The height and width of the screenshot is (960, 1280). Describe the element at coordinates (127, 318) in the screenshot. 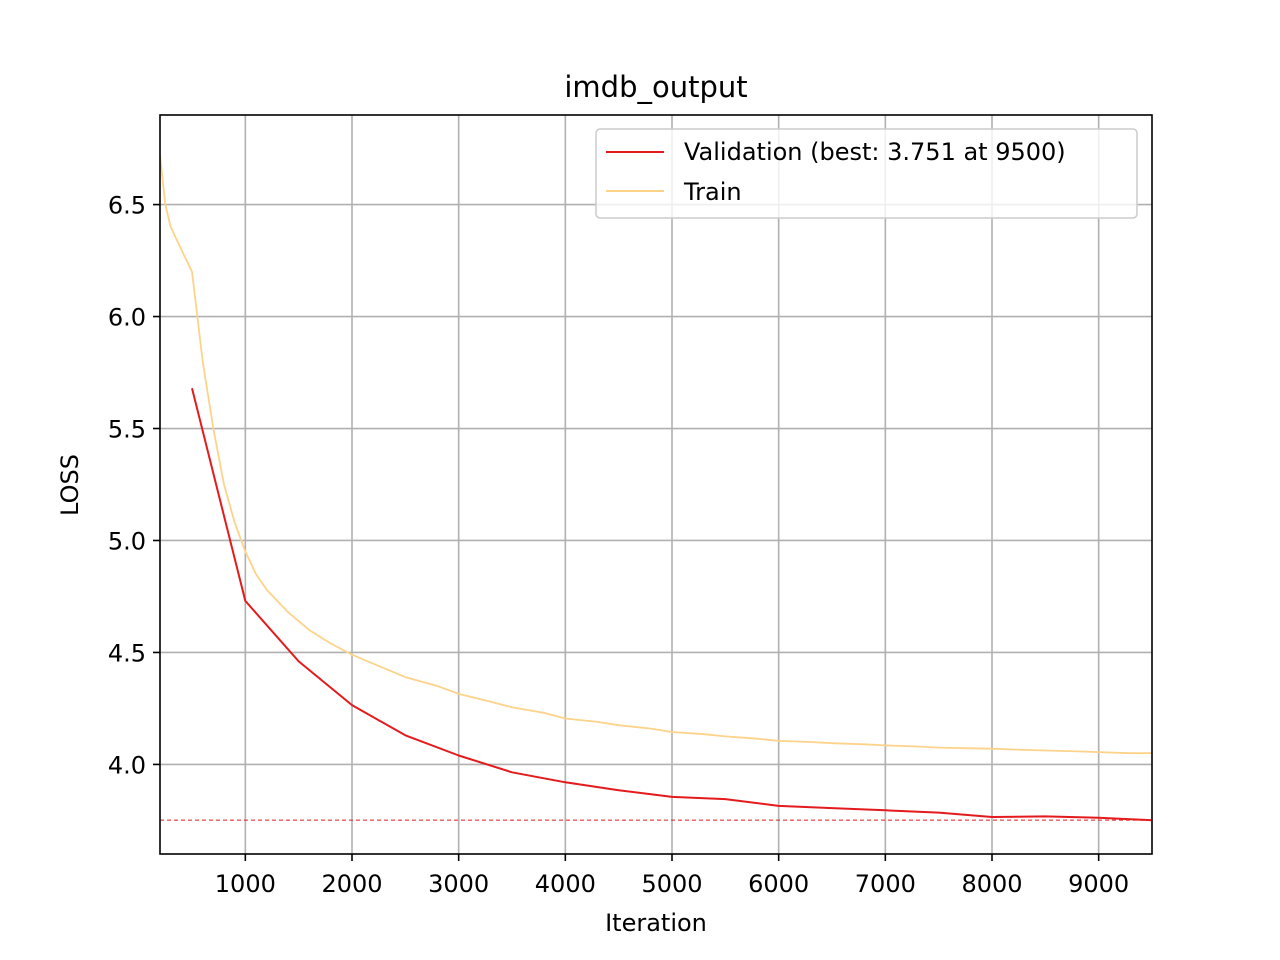

I see `y-tick-label: 6.0` at that location.